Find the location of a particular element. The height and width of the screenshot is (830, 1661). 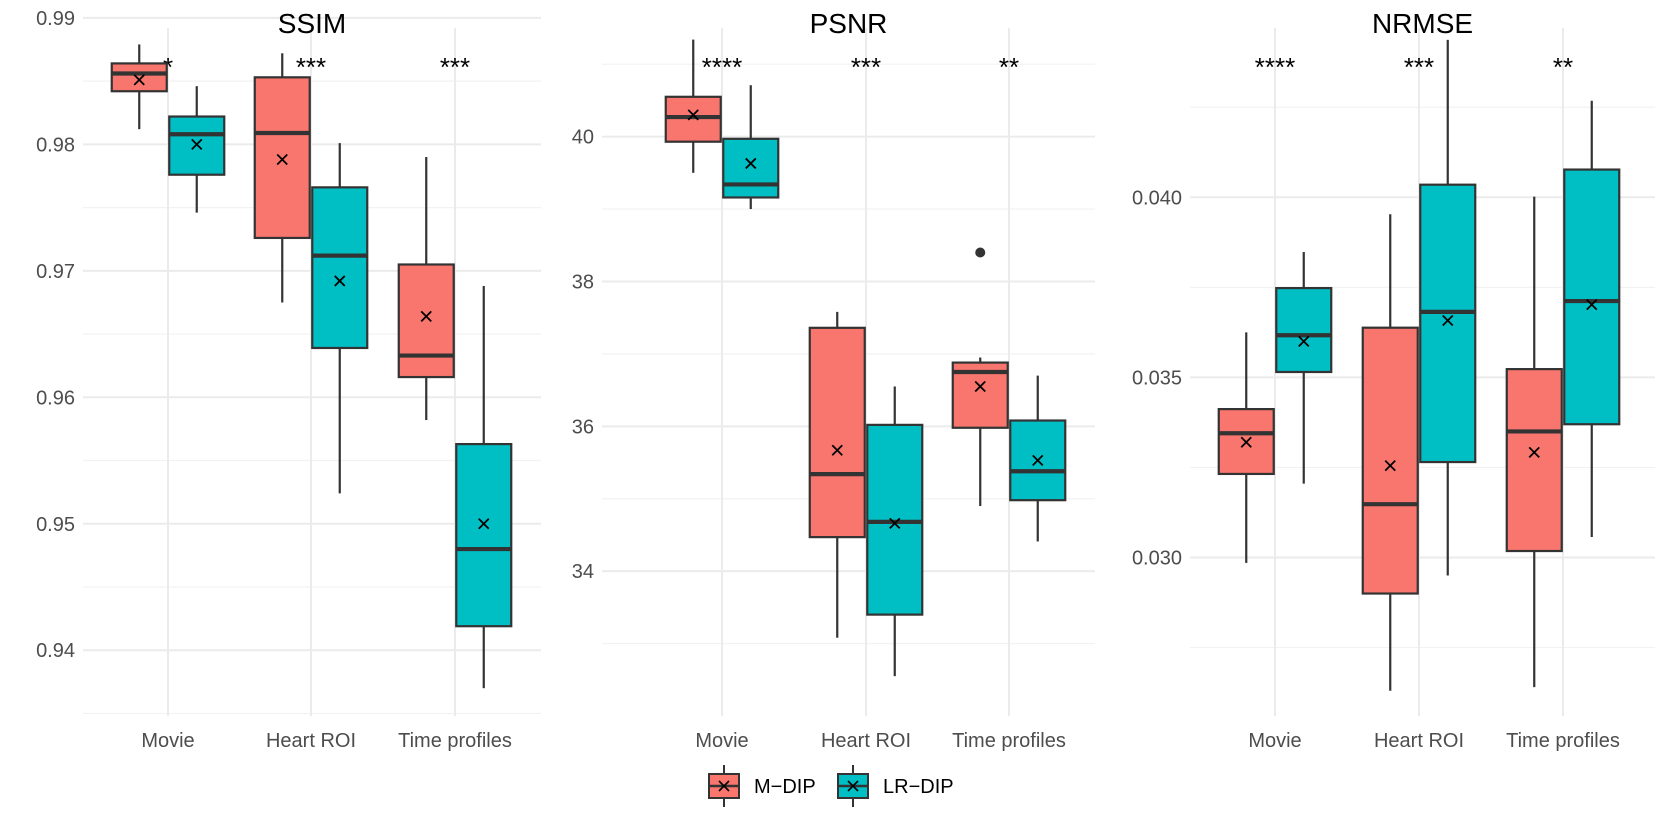

y-tick-label: 0.040 is located at coordinates (1157, 198).